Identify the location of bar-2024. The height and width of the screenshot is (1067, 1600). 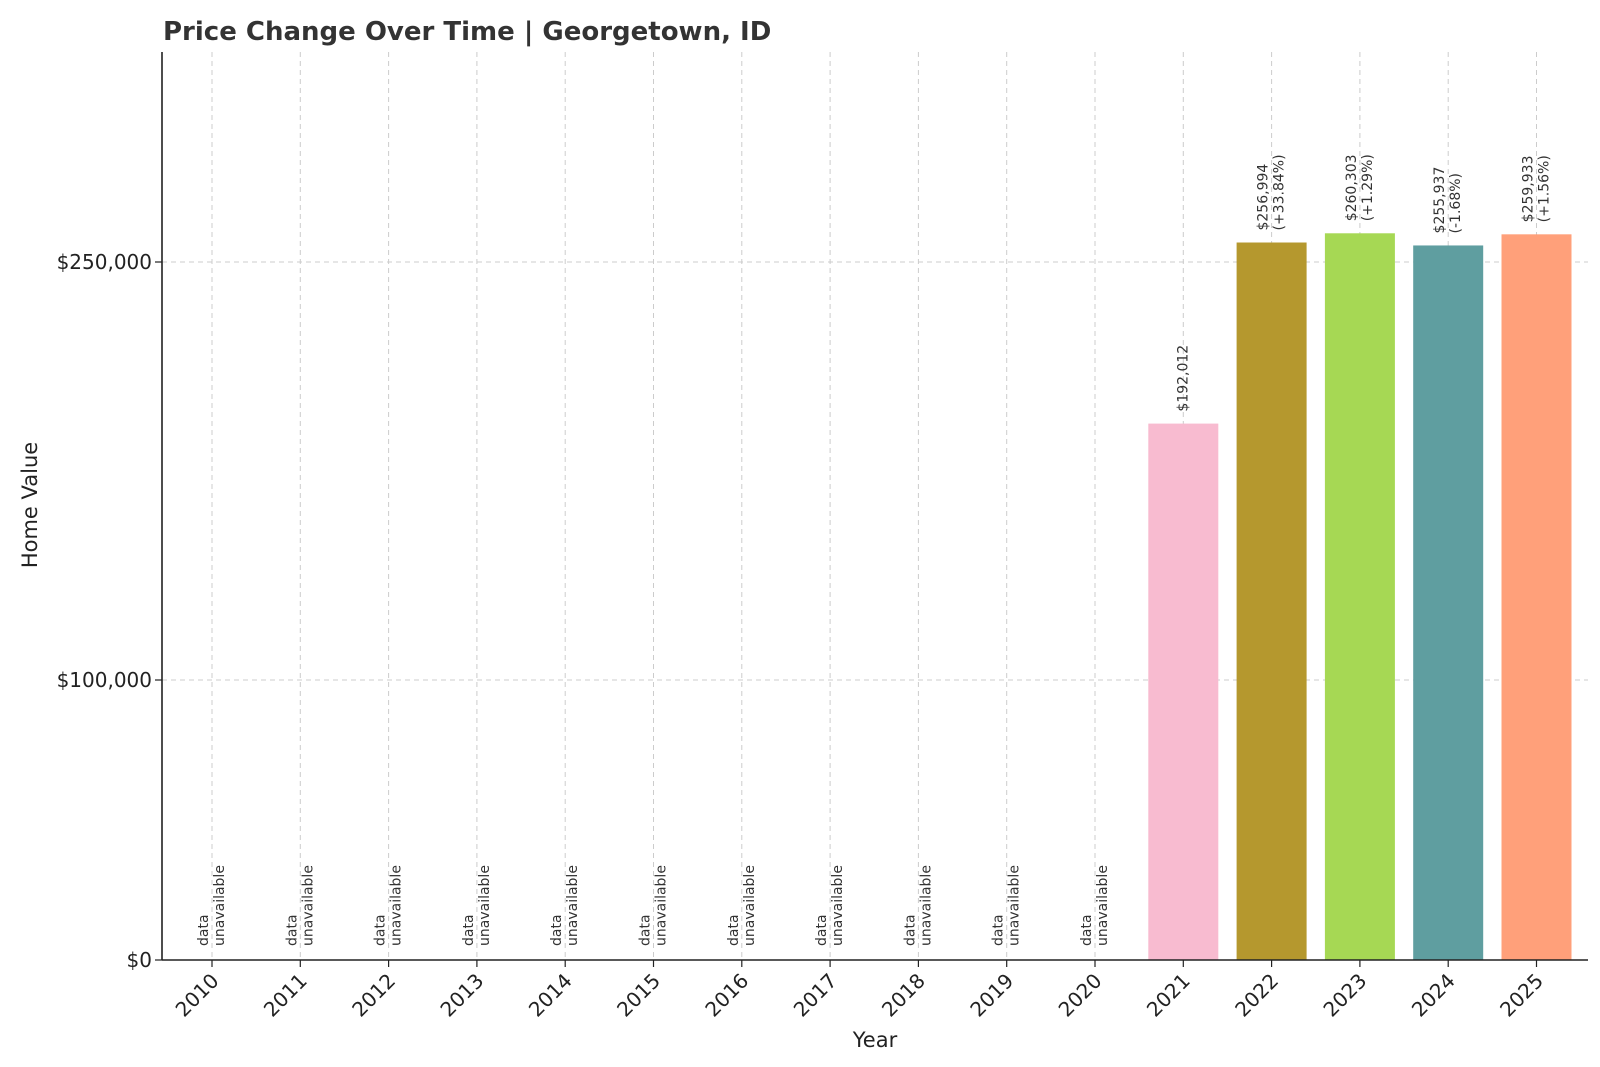
(1448, 602).